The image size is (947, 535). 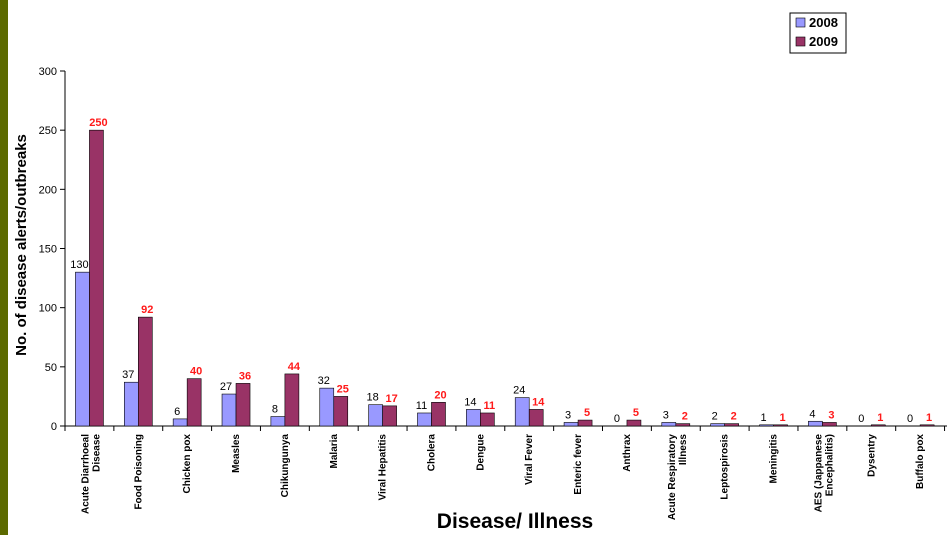 What do you see at coordinates (138, 472) in the screenshot?
I see `category-label: Food Poisoning` at bounding box center [138, 472].